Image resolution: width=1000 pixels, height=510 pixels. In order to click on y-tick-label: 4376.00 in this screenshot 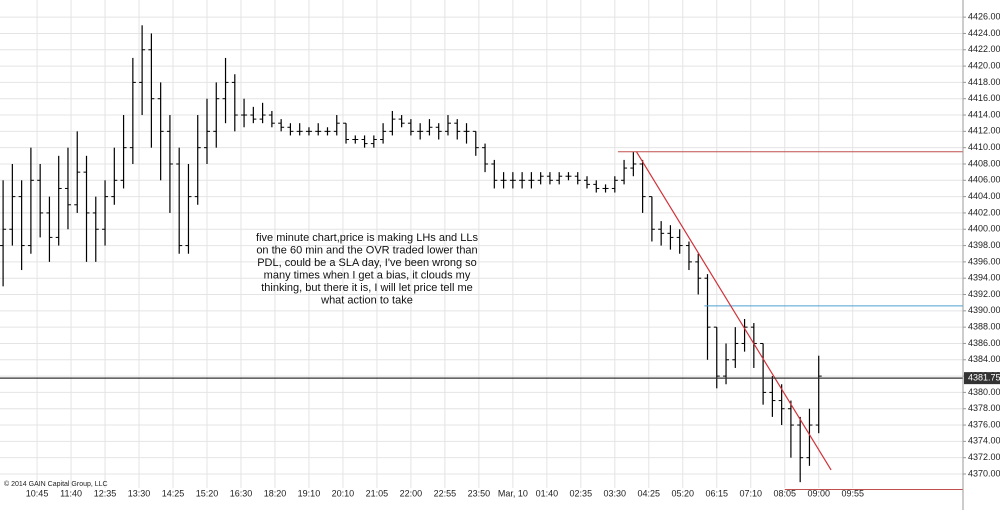, I will do `click(984, 424)`.